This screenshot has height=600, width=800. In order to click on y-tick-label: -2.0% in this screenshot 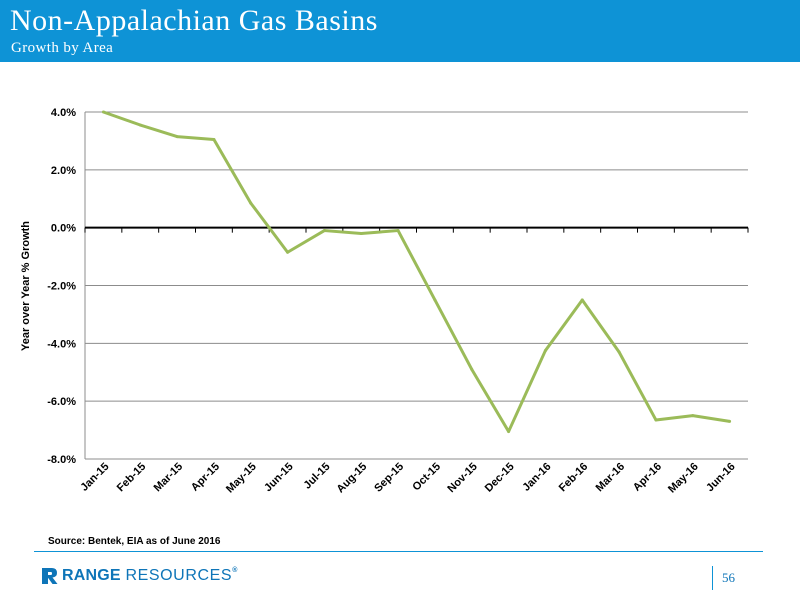, I will do `click(61, 287)`.